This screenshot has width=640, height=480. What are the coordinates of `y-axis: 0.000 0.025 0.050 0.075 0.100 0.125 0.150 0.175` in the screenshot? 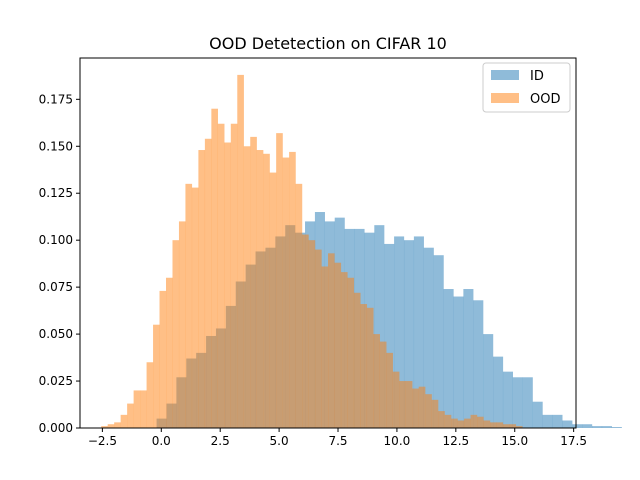 It's located at (59, 263).